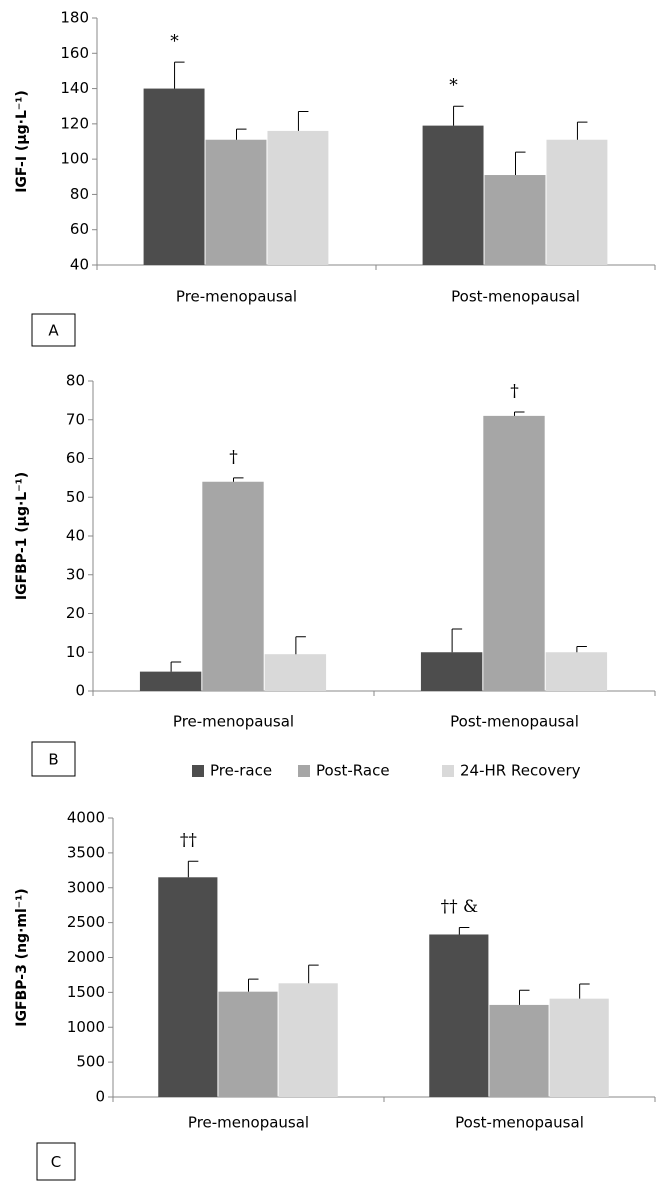 This screenshot has width=658, height=1182. Describe the element at coordinates (86, 957) in the screenshot. I see `y-tick-label: 2000` at that location.